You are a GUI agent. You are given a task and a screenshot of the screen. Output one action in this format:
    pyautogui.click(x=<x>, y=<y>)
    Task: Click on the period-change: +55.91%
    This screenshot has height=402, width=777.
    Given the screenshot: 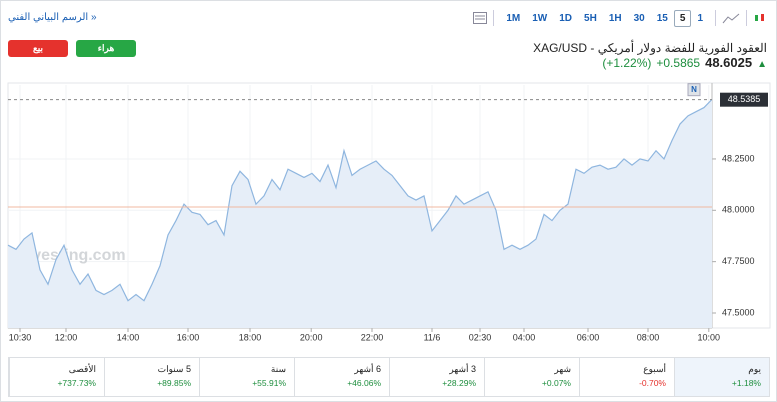 What is the action you would take?
    pyautogui.click(x=269, y=383)
    